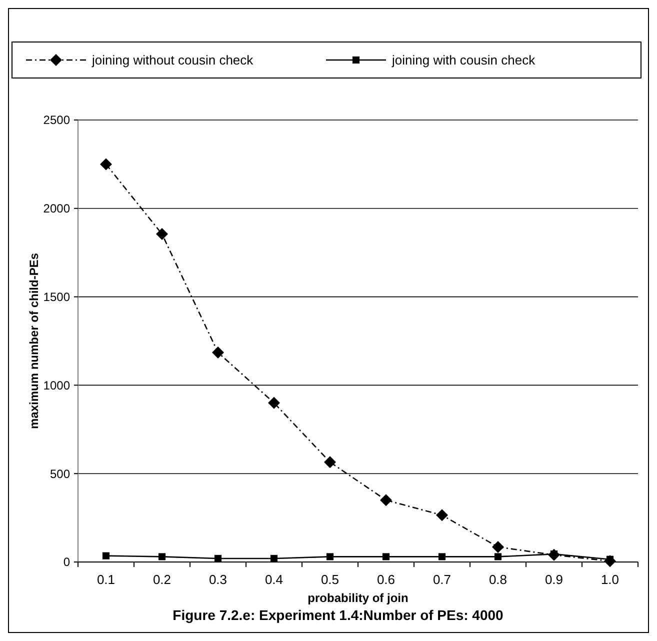 The height and width of the screenshot is (641, 657). I want to click on x-tick-label: 0.7, so click(442, 579).